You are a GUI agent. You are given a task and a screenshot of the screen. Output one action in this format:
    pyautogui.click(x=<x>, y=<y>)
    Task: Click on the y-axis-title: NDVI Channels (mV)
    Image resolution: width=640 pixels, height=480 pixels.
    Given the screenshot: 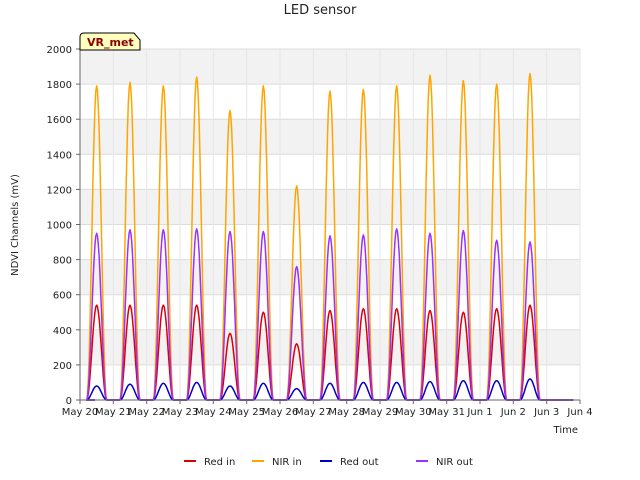 What is the action you would take?
    pyautogui.click(x=15, y=225)
    